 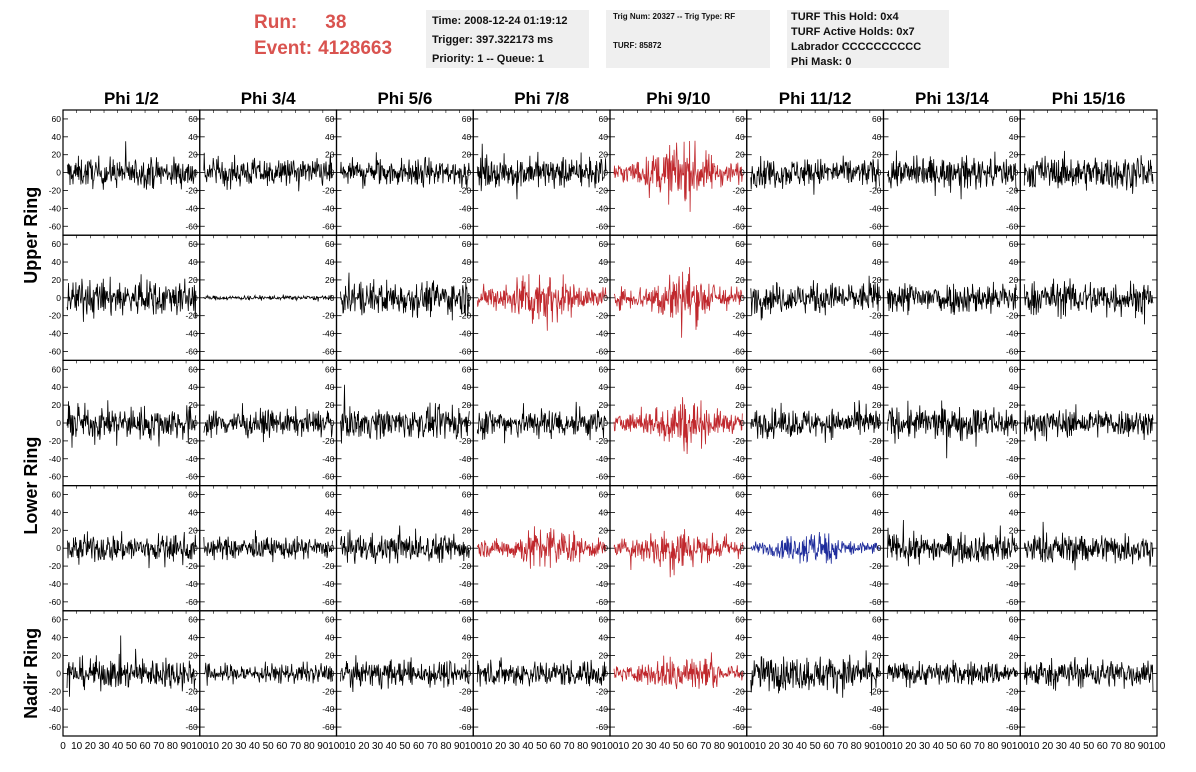 What do you see at coordinates (597, 746) in the screenshot?
I see `x-tick-label: 90` at bounding box center [597, 746].